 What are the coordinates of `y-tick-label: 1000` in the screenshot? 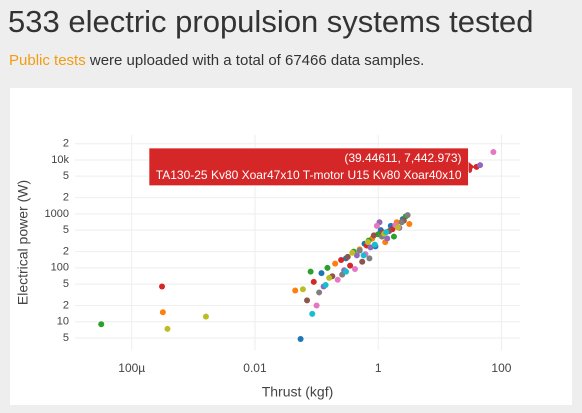 It's located at (57, 214).